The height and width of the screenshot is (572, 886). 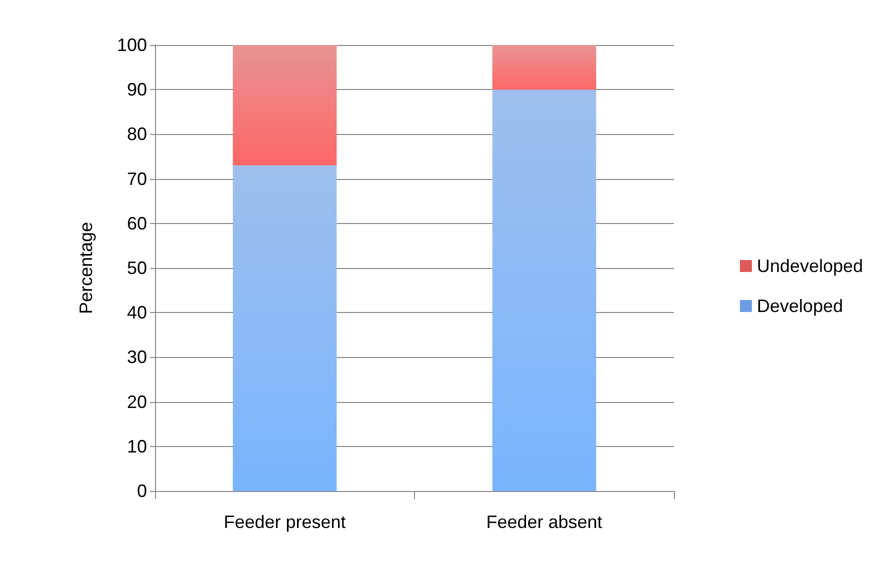 I want to click on x-tick-label: Feeder absent, so click(x=544, y=522).